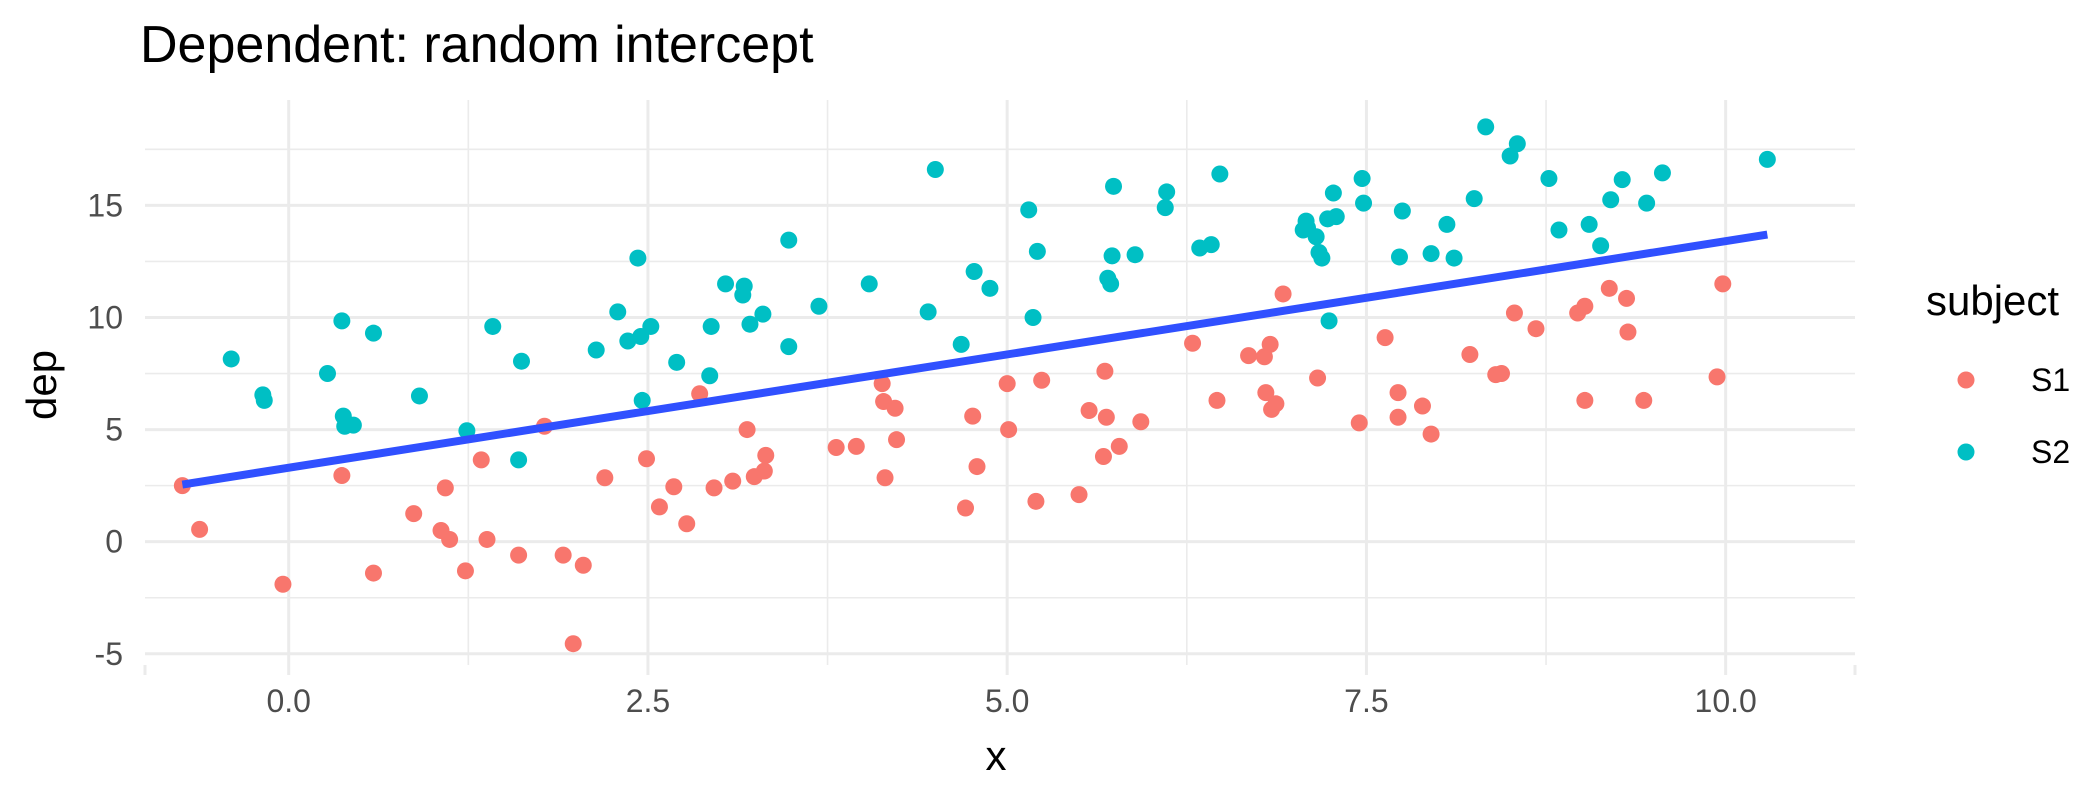  Describe the element at coordinates (288, 701) in the screenshot. I see `x-tick-label: 0.0` at that location.